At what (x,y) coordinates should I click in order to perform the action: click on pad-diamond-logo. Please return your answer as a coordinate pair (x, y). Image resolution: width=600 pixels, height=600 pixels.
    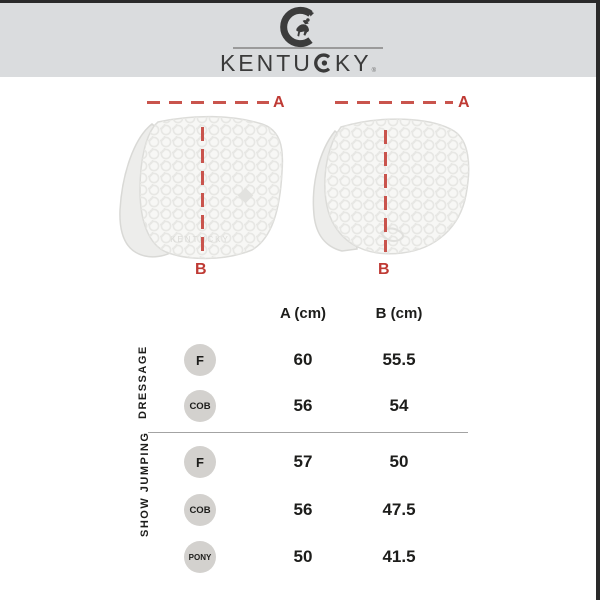
    Looking at the image, I should click on (245, 195).